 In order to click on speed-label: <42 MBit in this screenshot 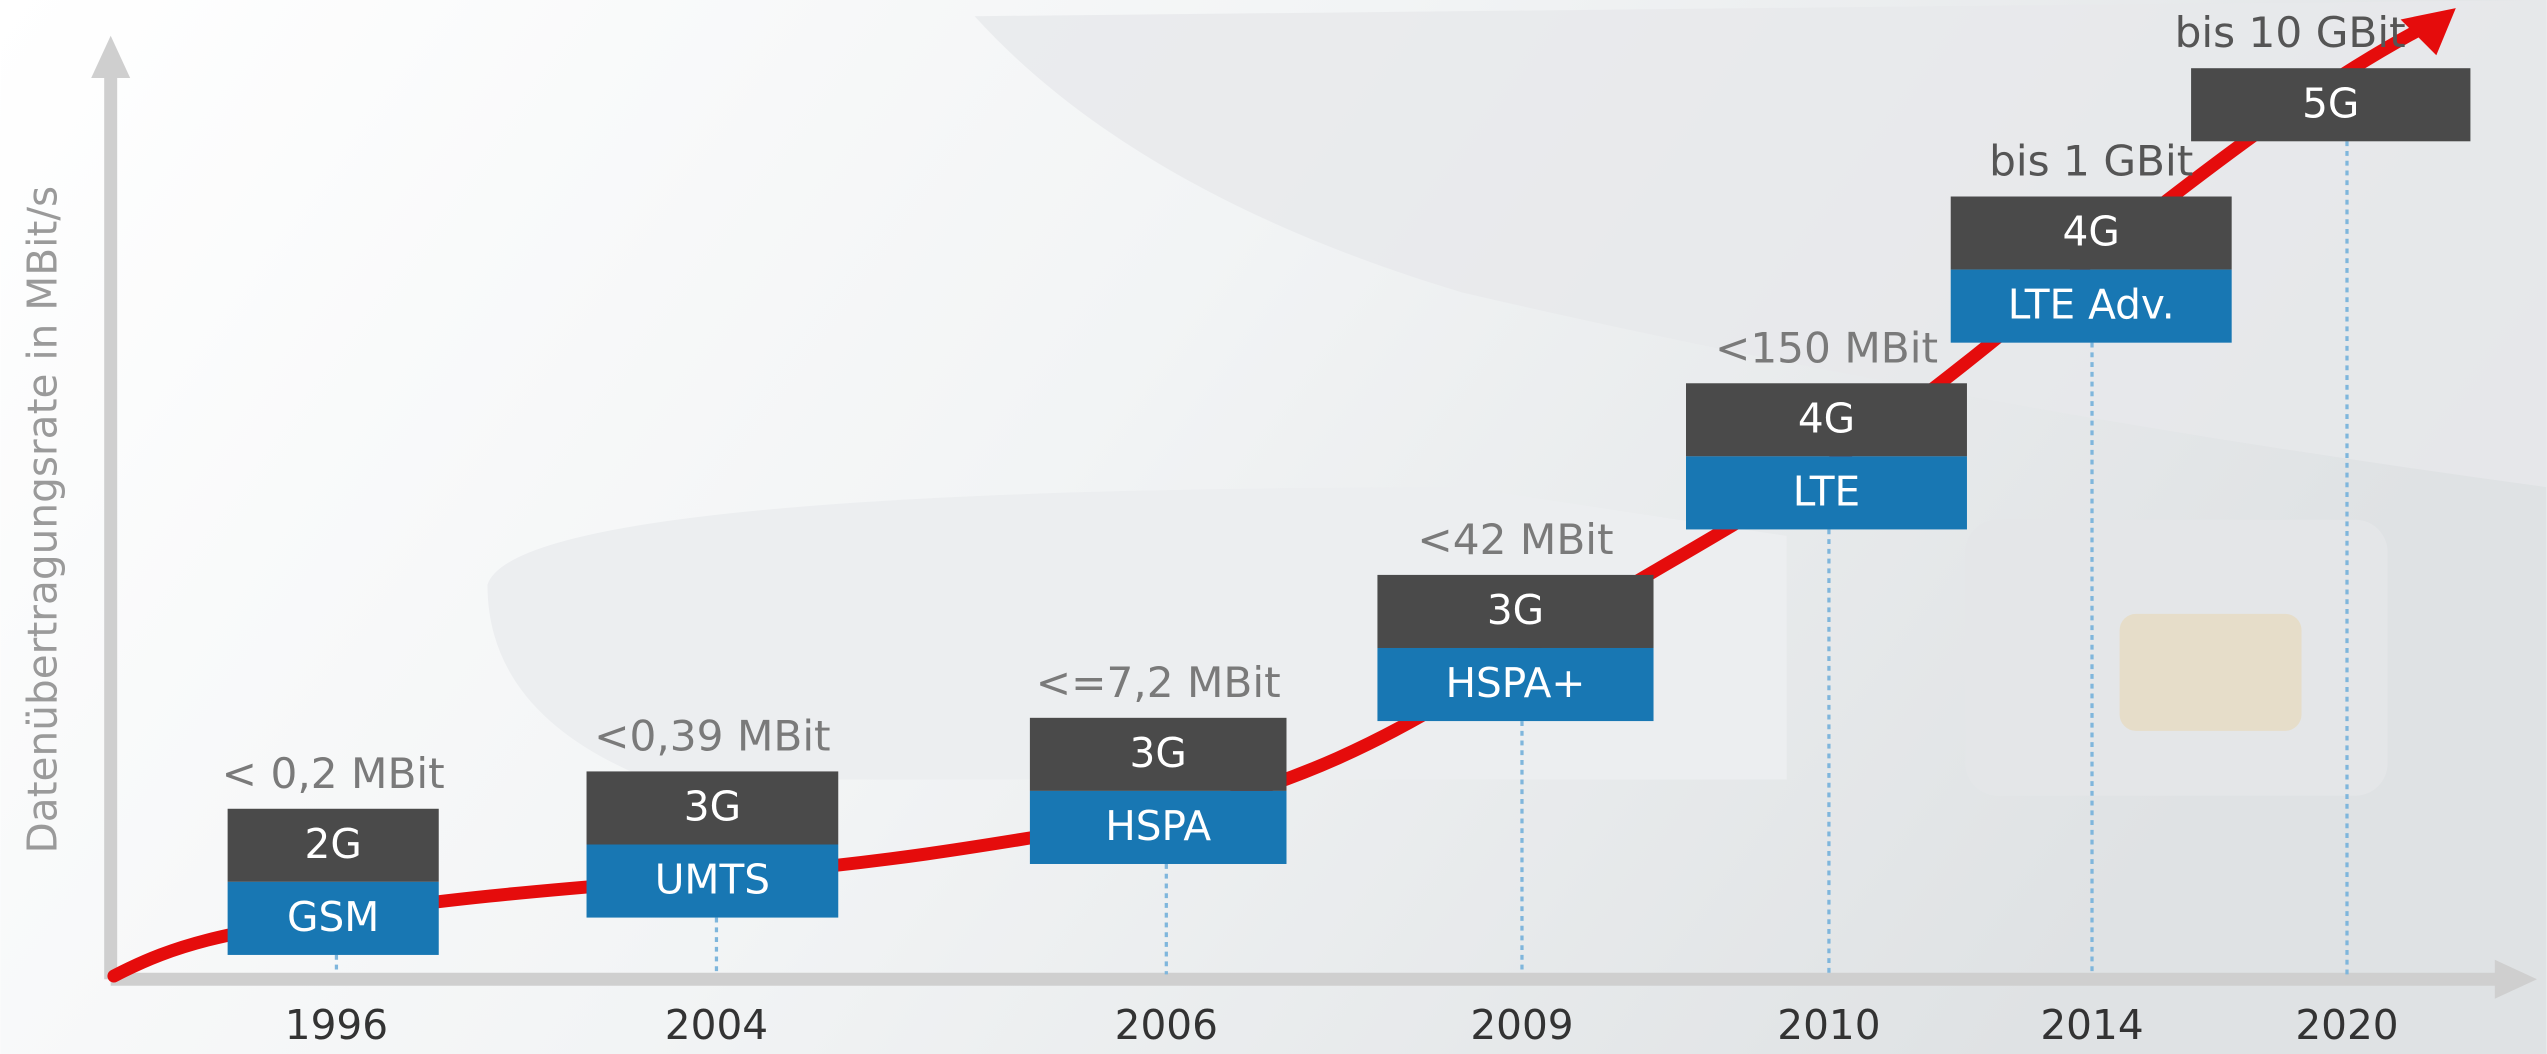, I will do `click(1515, 539)`.